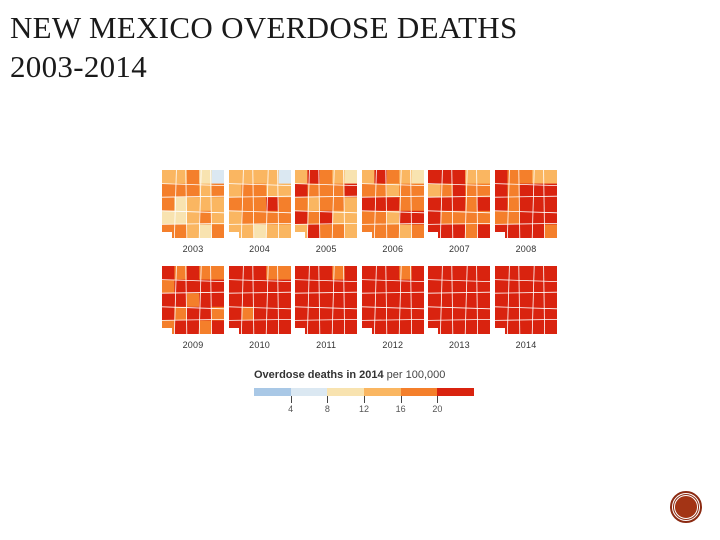 This screenshot has height=540, width=720. Describe the element at coordinates (526, 300) in the screenshot. I see `map-shape-2014` at that location.